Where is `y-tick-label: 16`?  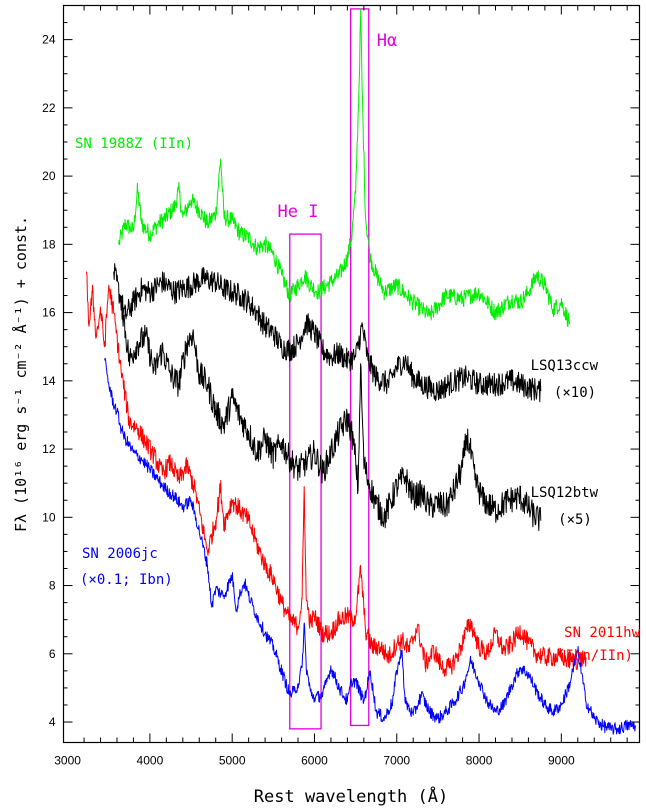 y-tick-label: 16 is located at coordinates (49, 313).